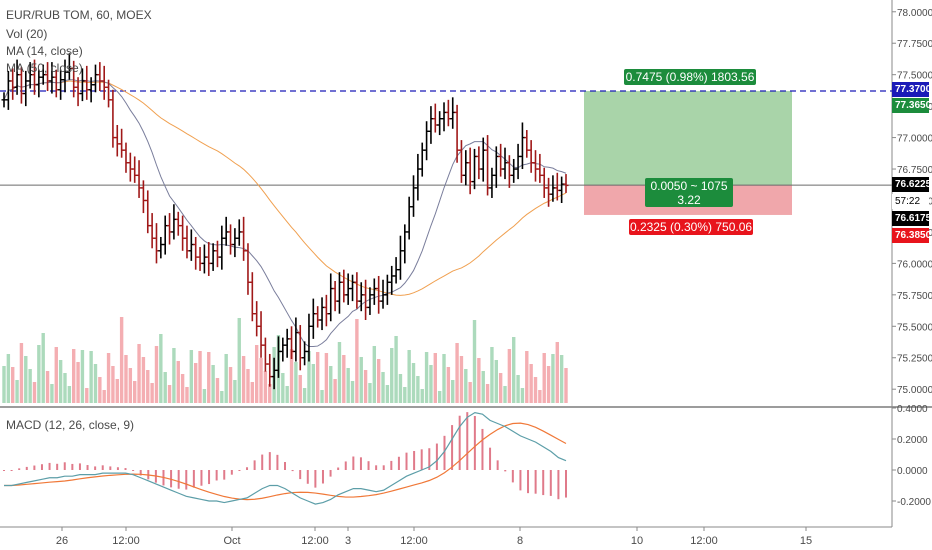 The height and width of the screenshot is (550, 932). Describe the element at coordinates (690, 77) in the screenshot. I see `target-profit-label: 0.7475 (0.98%) 1803.56` at that location.